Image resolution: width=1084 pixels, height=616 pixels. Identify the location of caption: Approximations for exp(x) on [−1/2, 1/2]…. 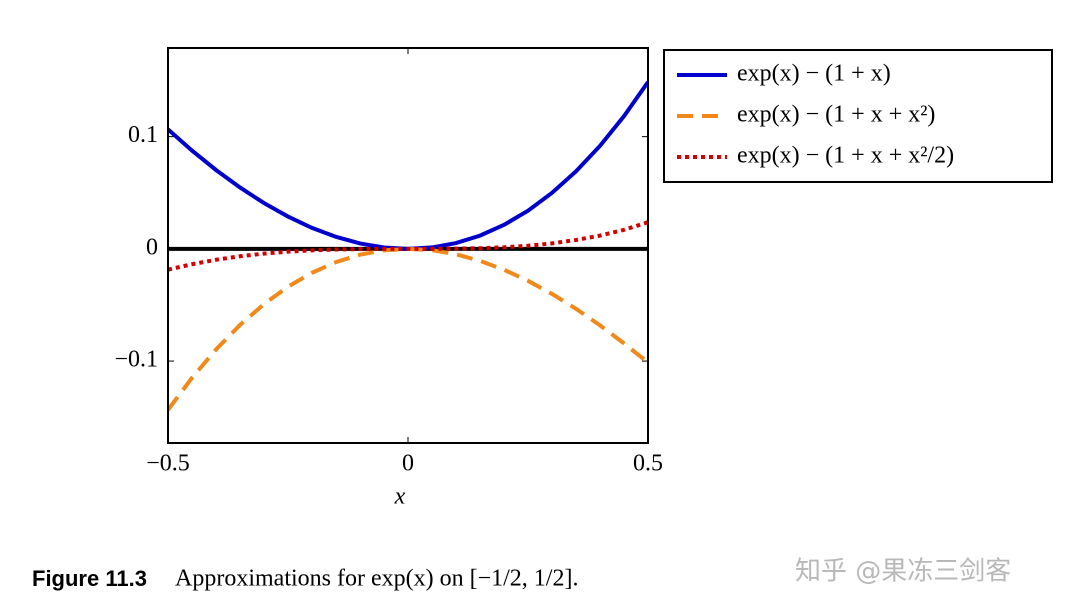
(376, 579).